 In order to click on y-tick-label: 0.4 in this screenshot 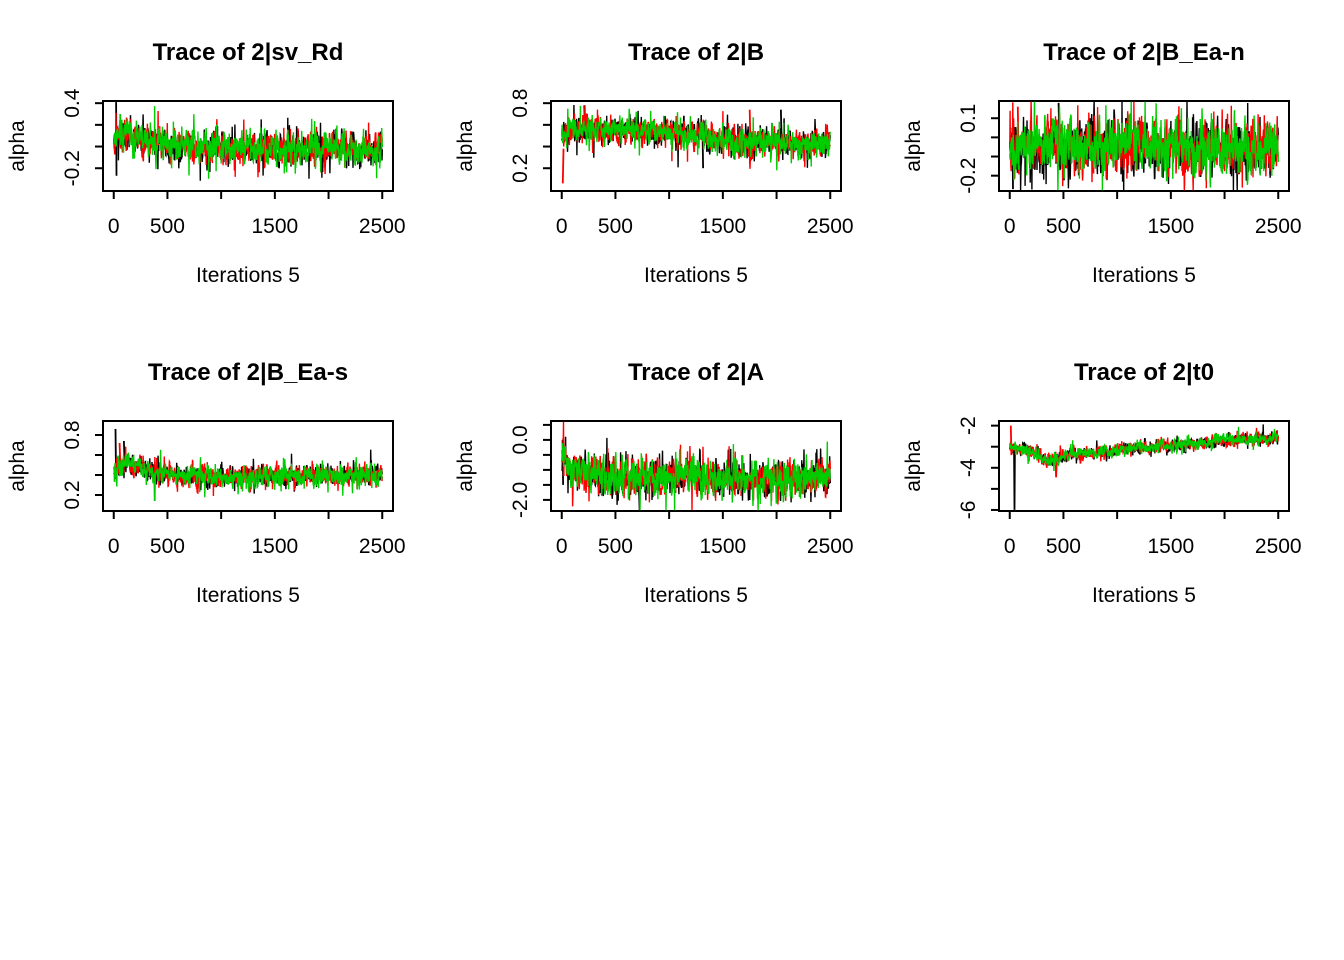, I will do `click(72, 103)`.